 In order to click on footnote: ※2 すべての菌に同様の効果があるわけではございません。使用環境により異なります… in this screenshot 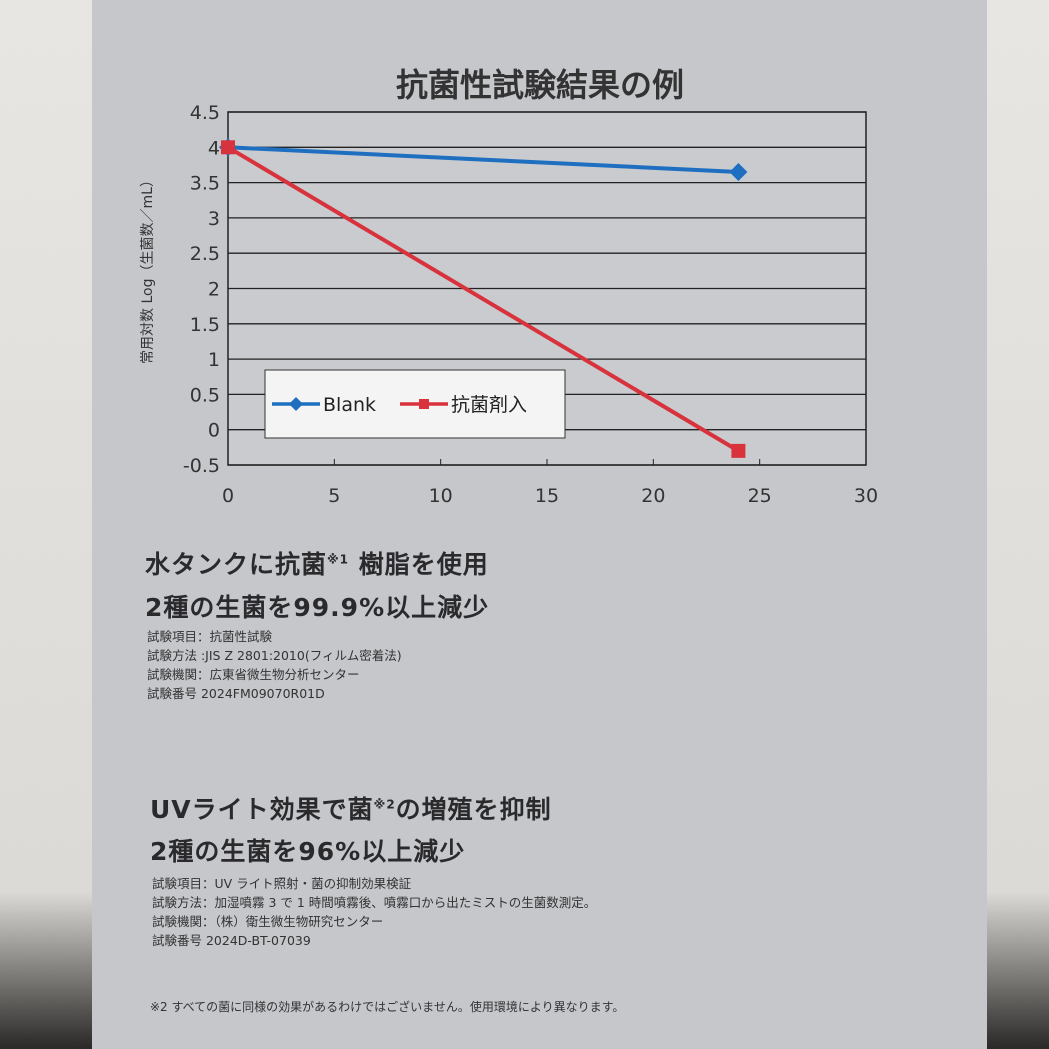, I will do `click(387, 1007)`.